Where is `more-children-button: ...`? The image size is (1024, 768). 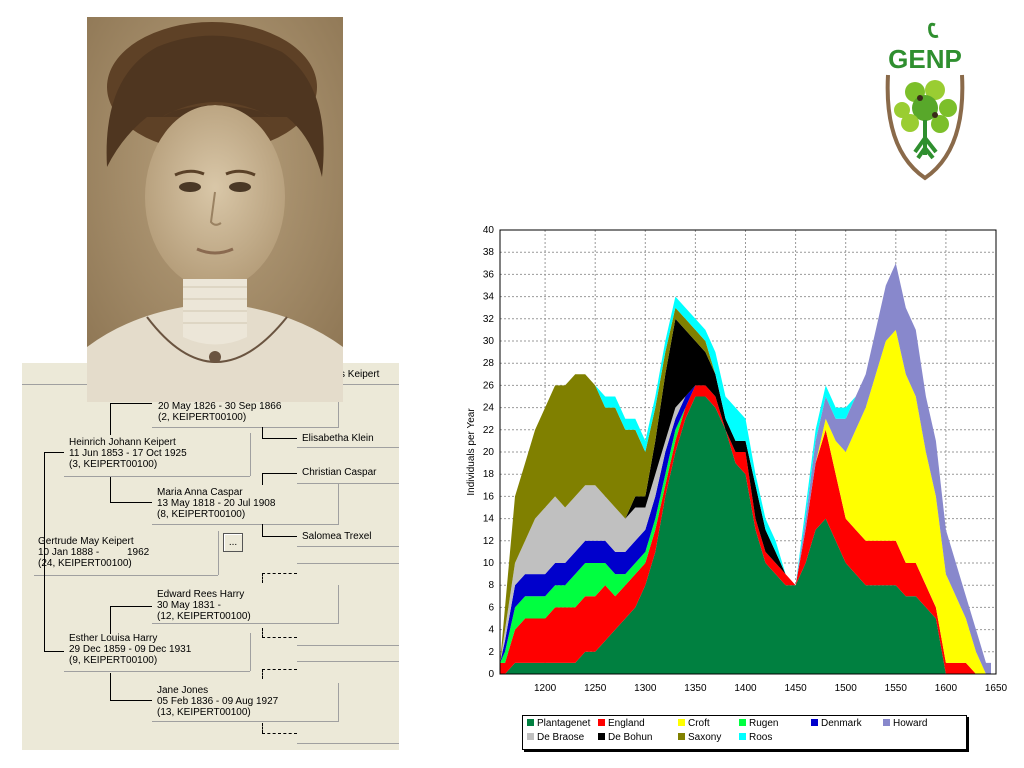
more-children-button: ... is located at coordinates (233, 542).